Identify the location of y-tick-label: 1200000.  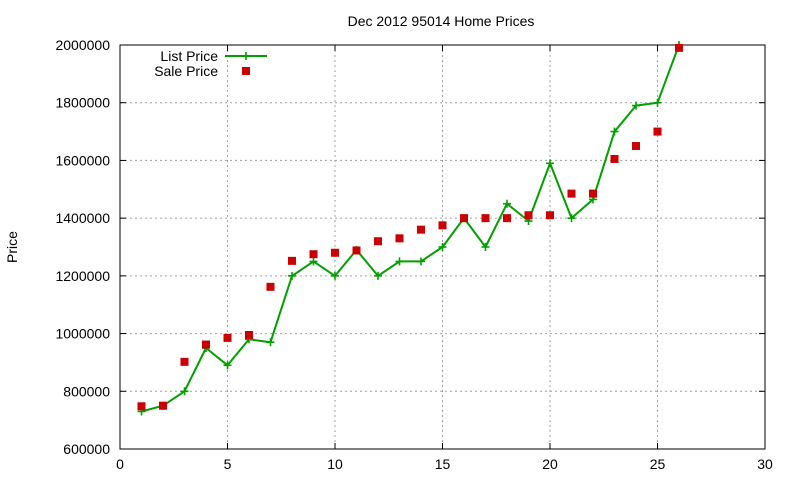
(82, 276).